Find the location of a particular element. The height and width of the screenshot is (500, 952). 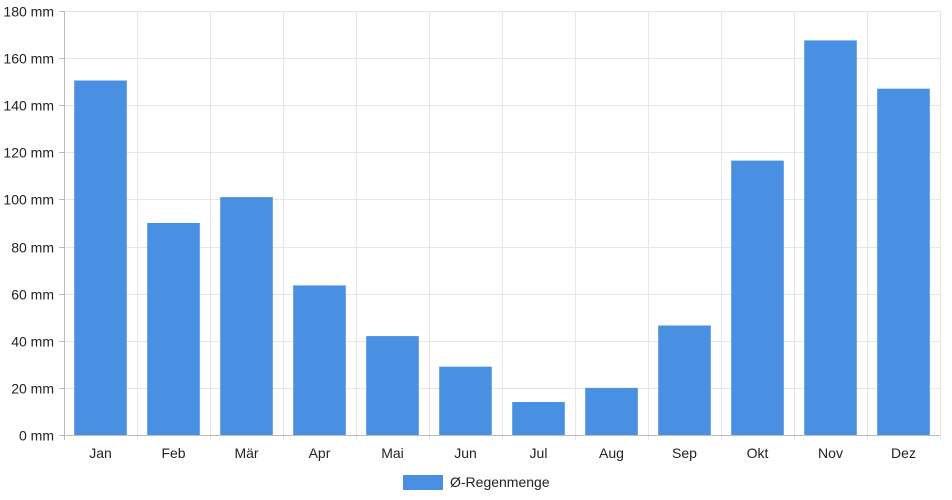

x-tick-label: Mai is located at coordinates (392, 453).